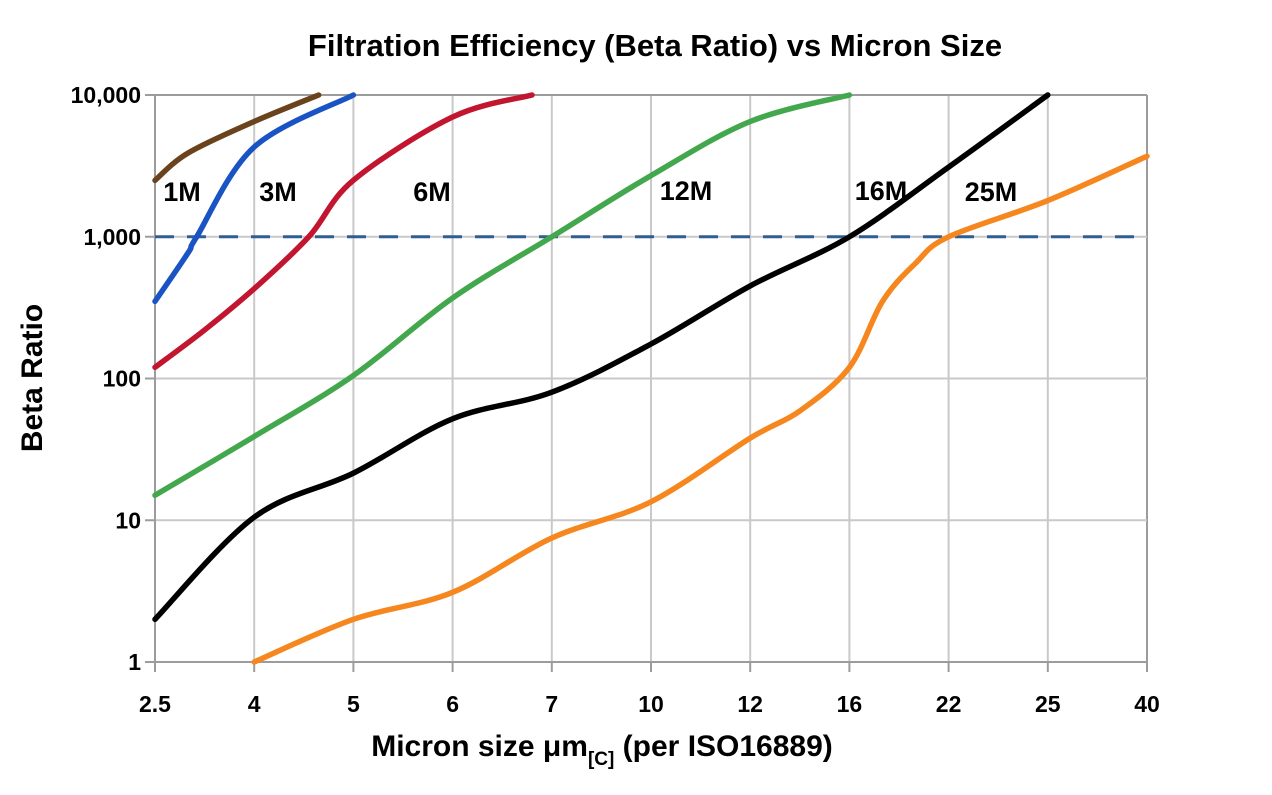  Describe the element at coordinates (237, 138) in the screenshot. I see `series-line-1M` at that location.